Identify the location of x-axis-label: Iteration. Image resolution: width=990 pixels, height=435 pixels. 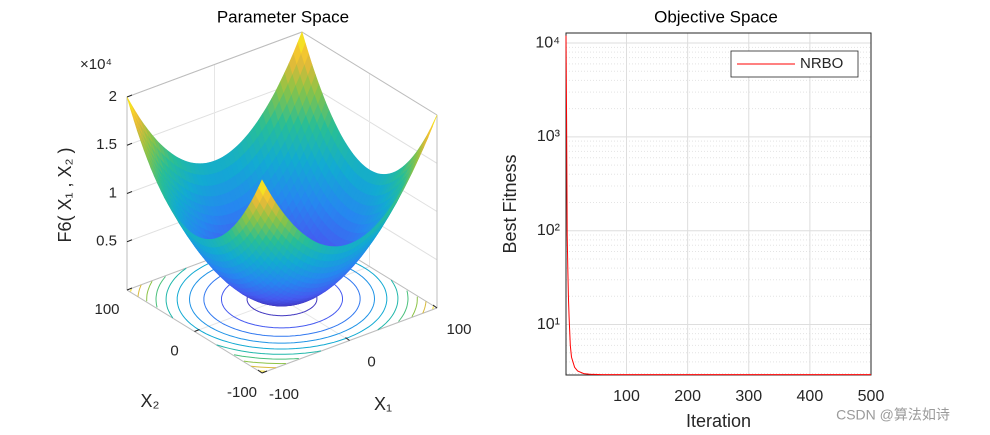
(718, 421).